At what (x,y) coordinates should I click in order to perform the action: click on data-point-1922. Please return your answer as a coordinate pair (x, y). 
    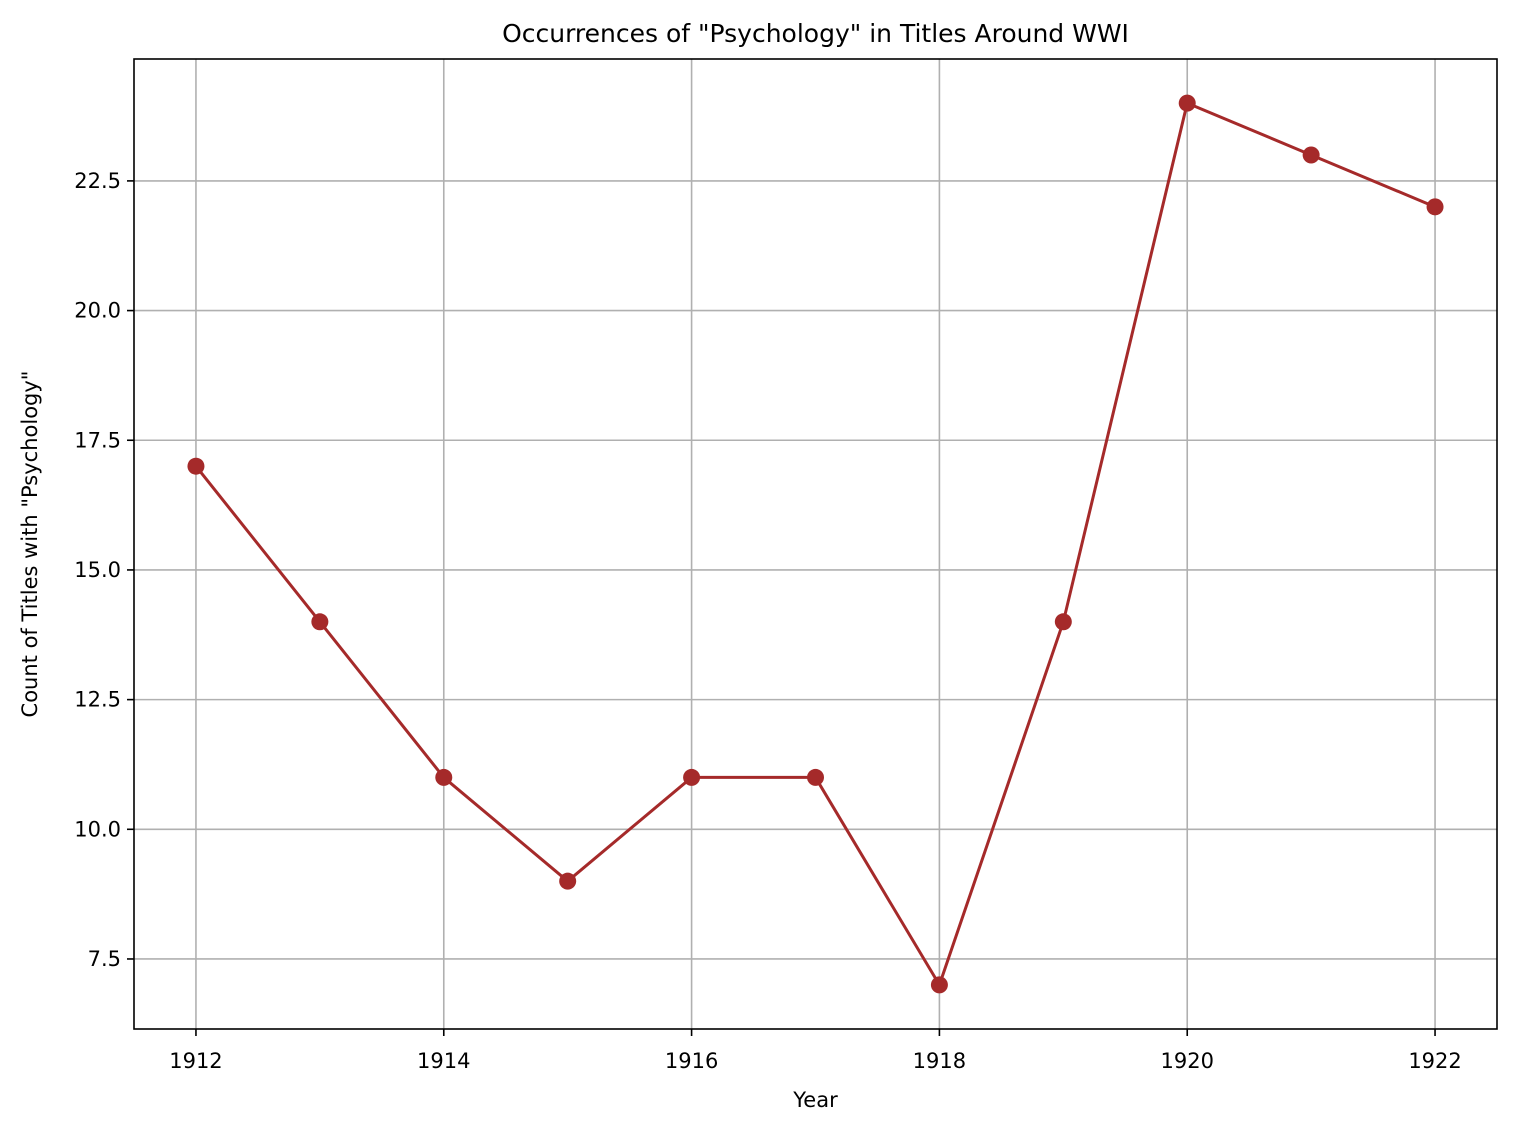
    Looking at the image, I should click on (1435, 207).